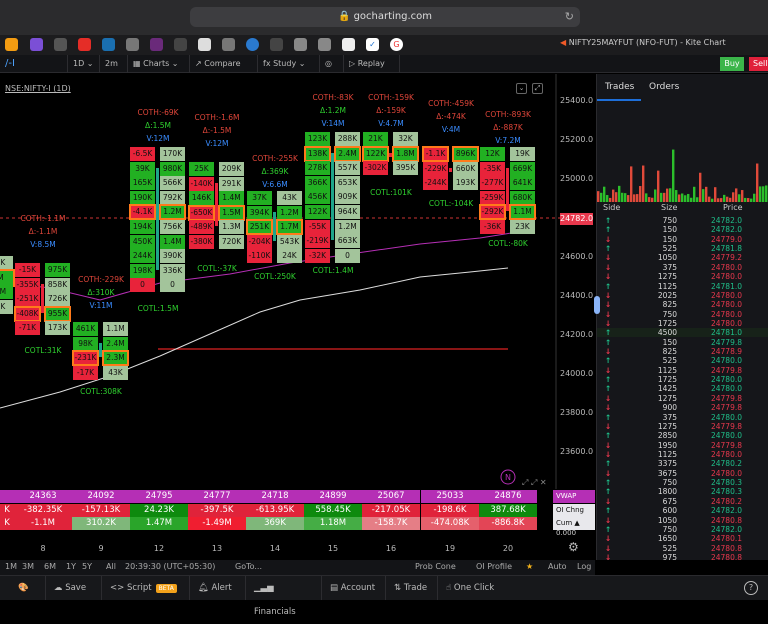 The width and height of the screenshot is (768, 624). Describe the element at coordinates (465, 168) in the screenshot. I see `footprint-ask-cell: 660K` at that location.